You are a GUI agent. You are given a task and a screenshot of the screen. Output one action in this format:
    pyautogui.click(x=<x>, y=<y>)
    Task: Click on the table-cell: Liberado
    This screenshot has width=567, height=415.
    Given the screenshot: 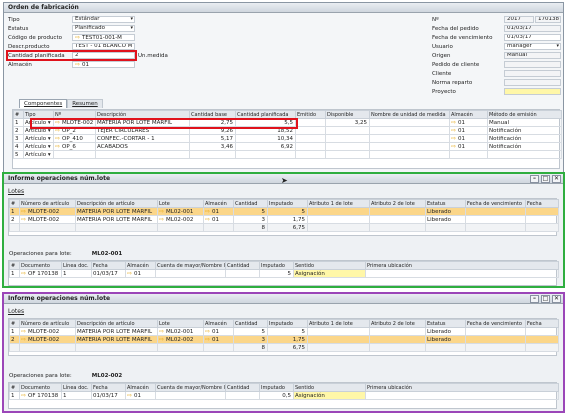 What is the action you would take?
    pyautogui.click(x=445, y=339)
    